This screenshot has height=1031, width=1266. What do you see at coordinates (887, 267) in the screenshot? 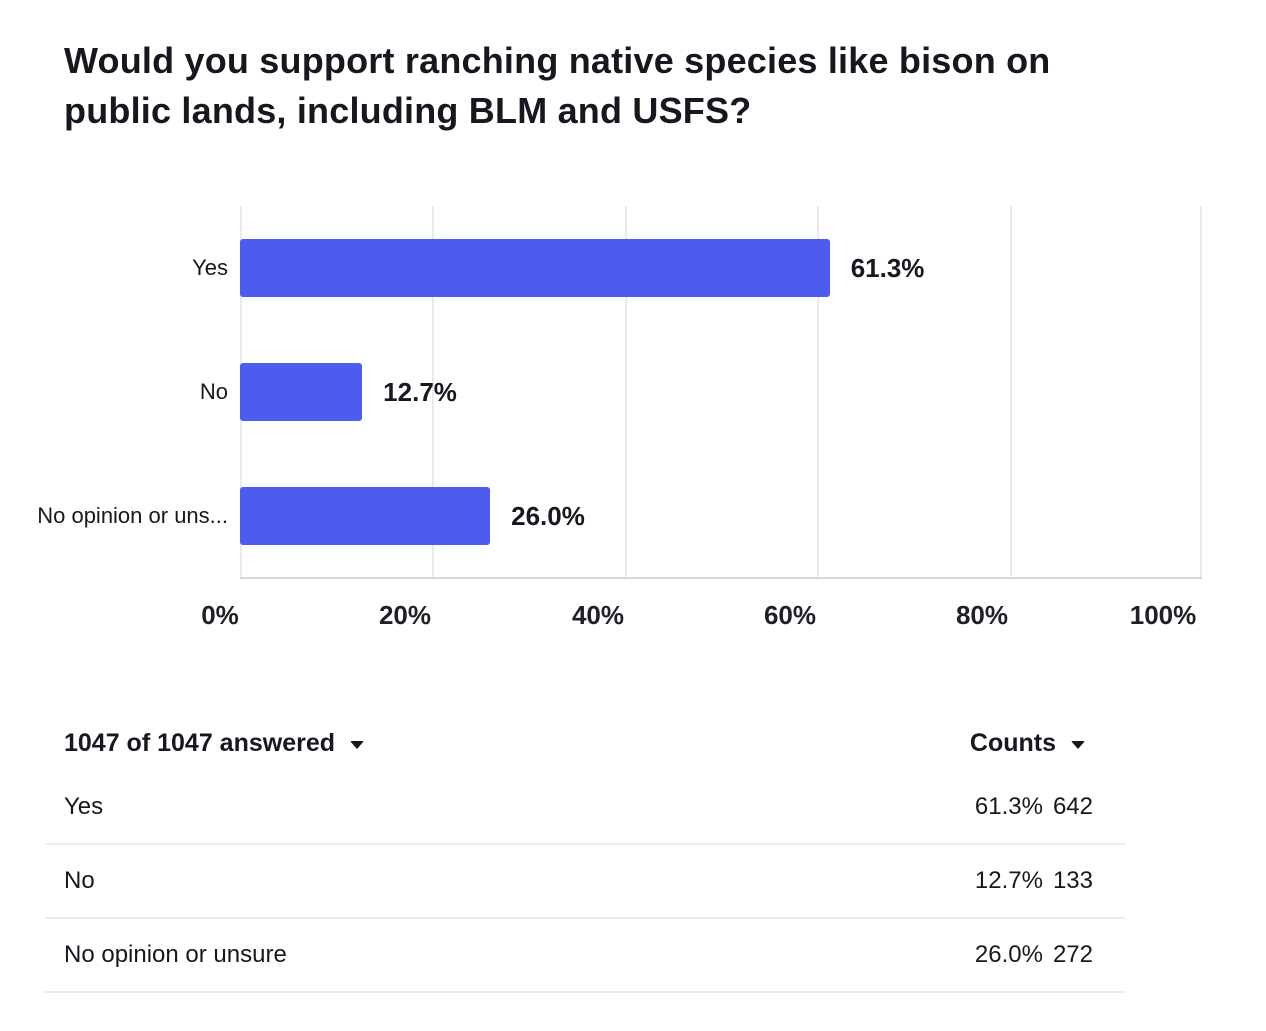
I see `bar-value-label-yes: 61.3%` at bounding box center [887, 267].